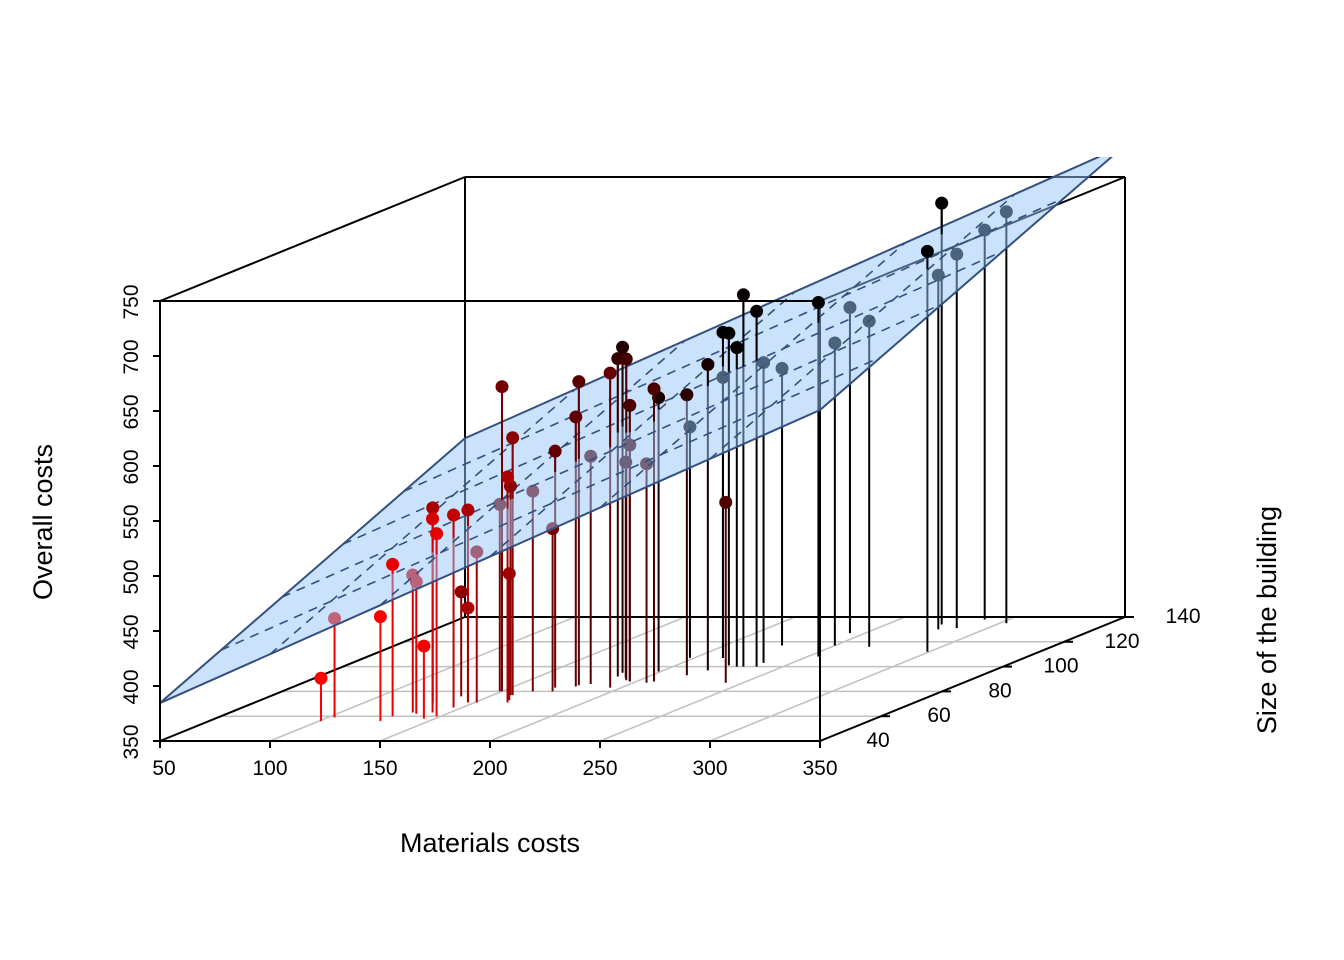  Describe the element at coordinates (131, 576) in the screenshot. I see `z-tick-label: 500` at that location.